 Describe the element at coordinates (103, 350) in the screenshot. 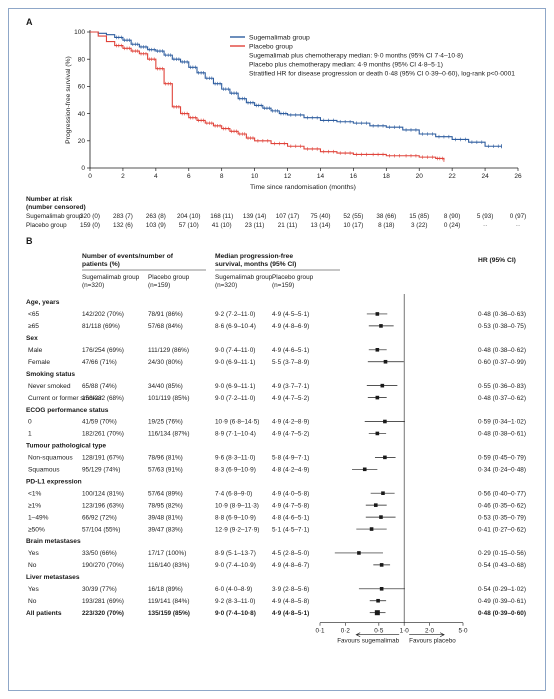

I see `events-sugemalimab: 176/254 (69%)` at that location.